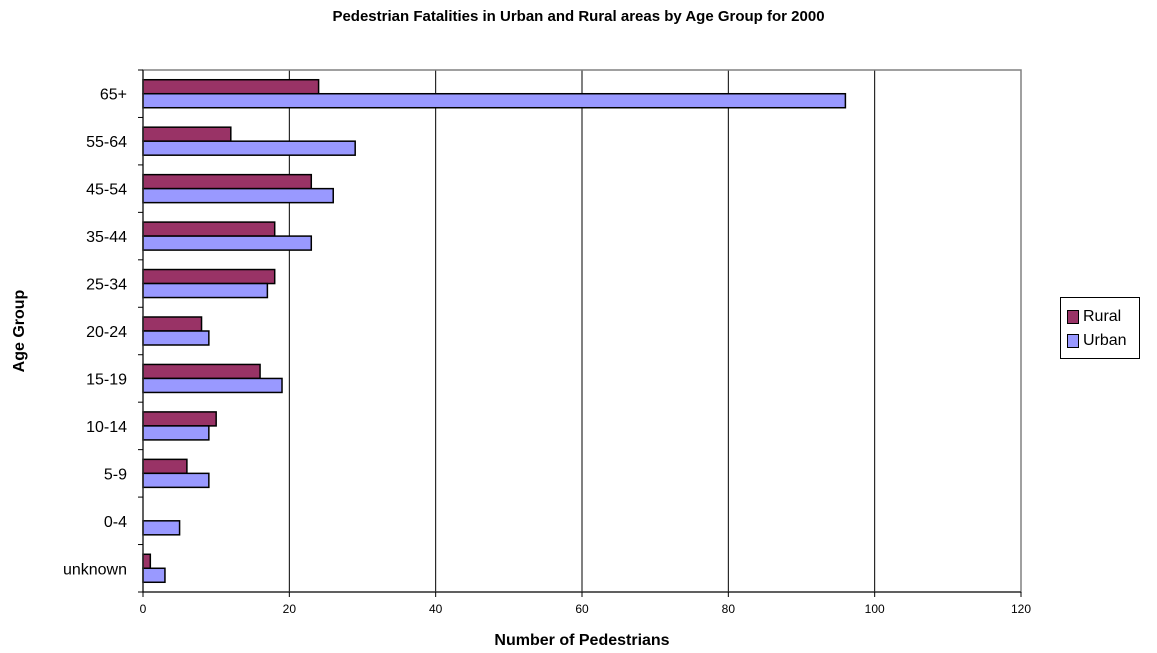  Describe the element at coordinates (106, 332) in the screenshot. I see `category-label: 20-24` at that location.